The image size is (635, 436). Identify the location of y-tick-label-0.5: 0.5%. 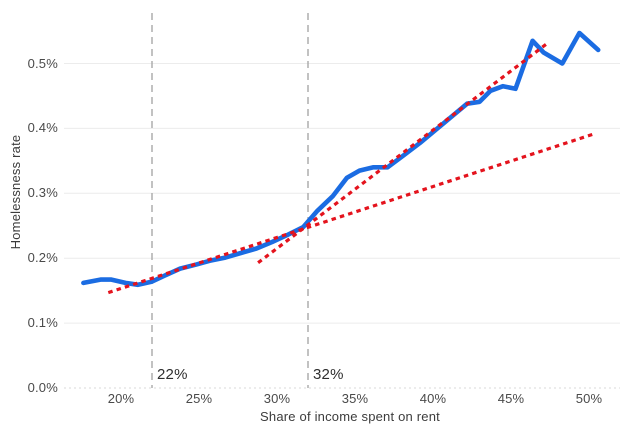
(42, 63).